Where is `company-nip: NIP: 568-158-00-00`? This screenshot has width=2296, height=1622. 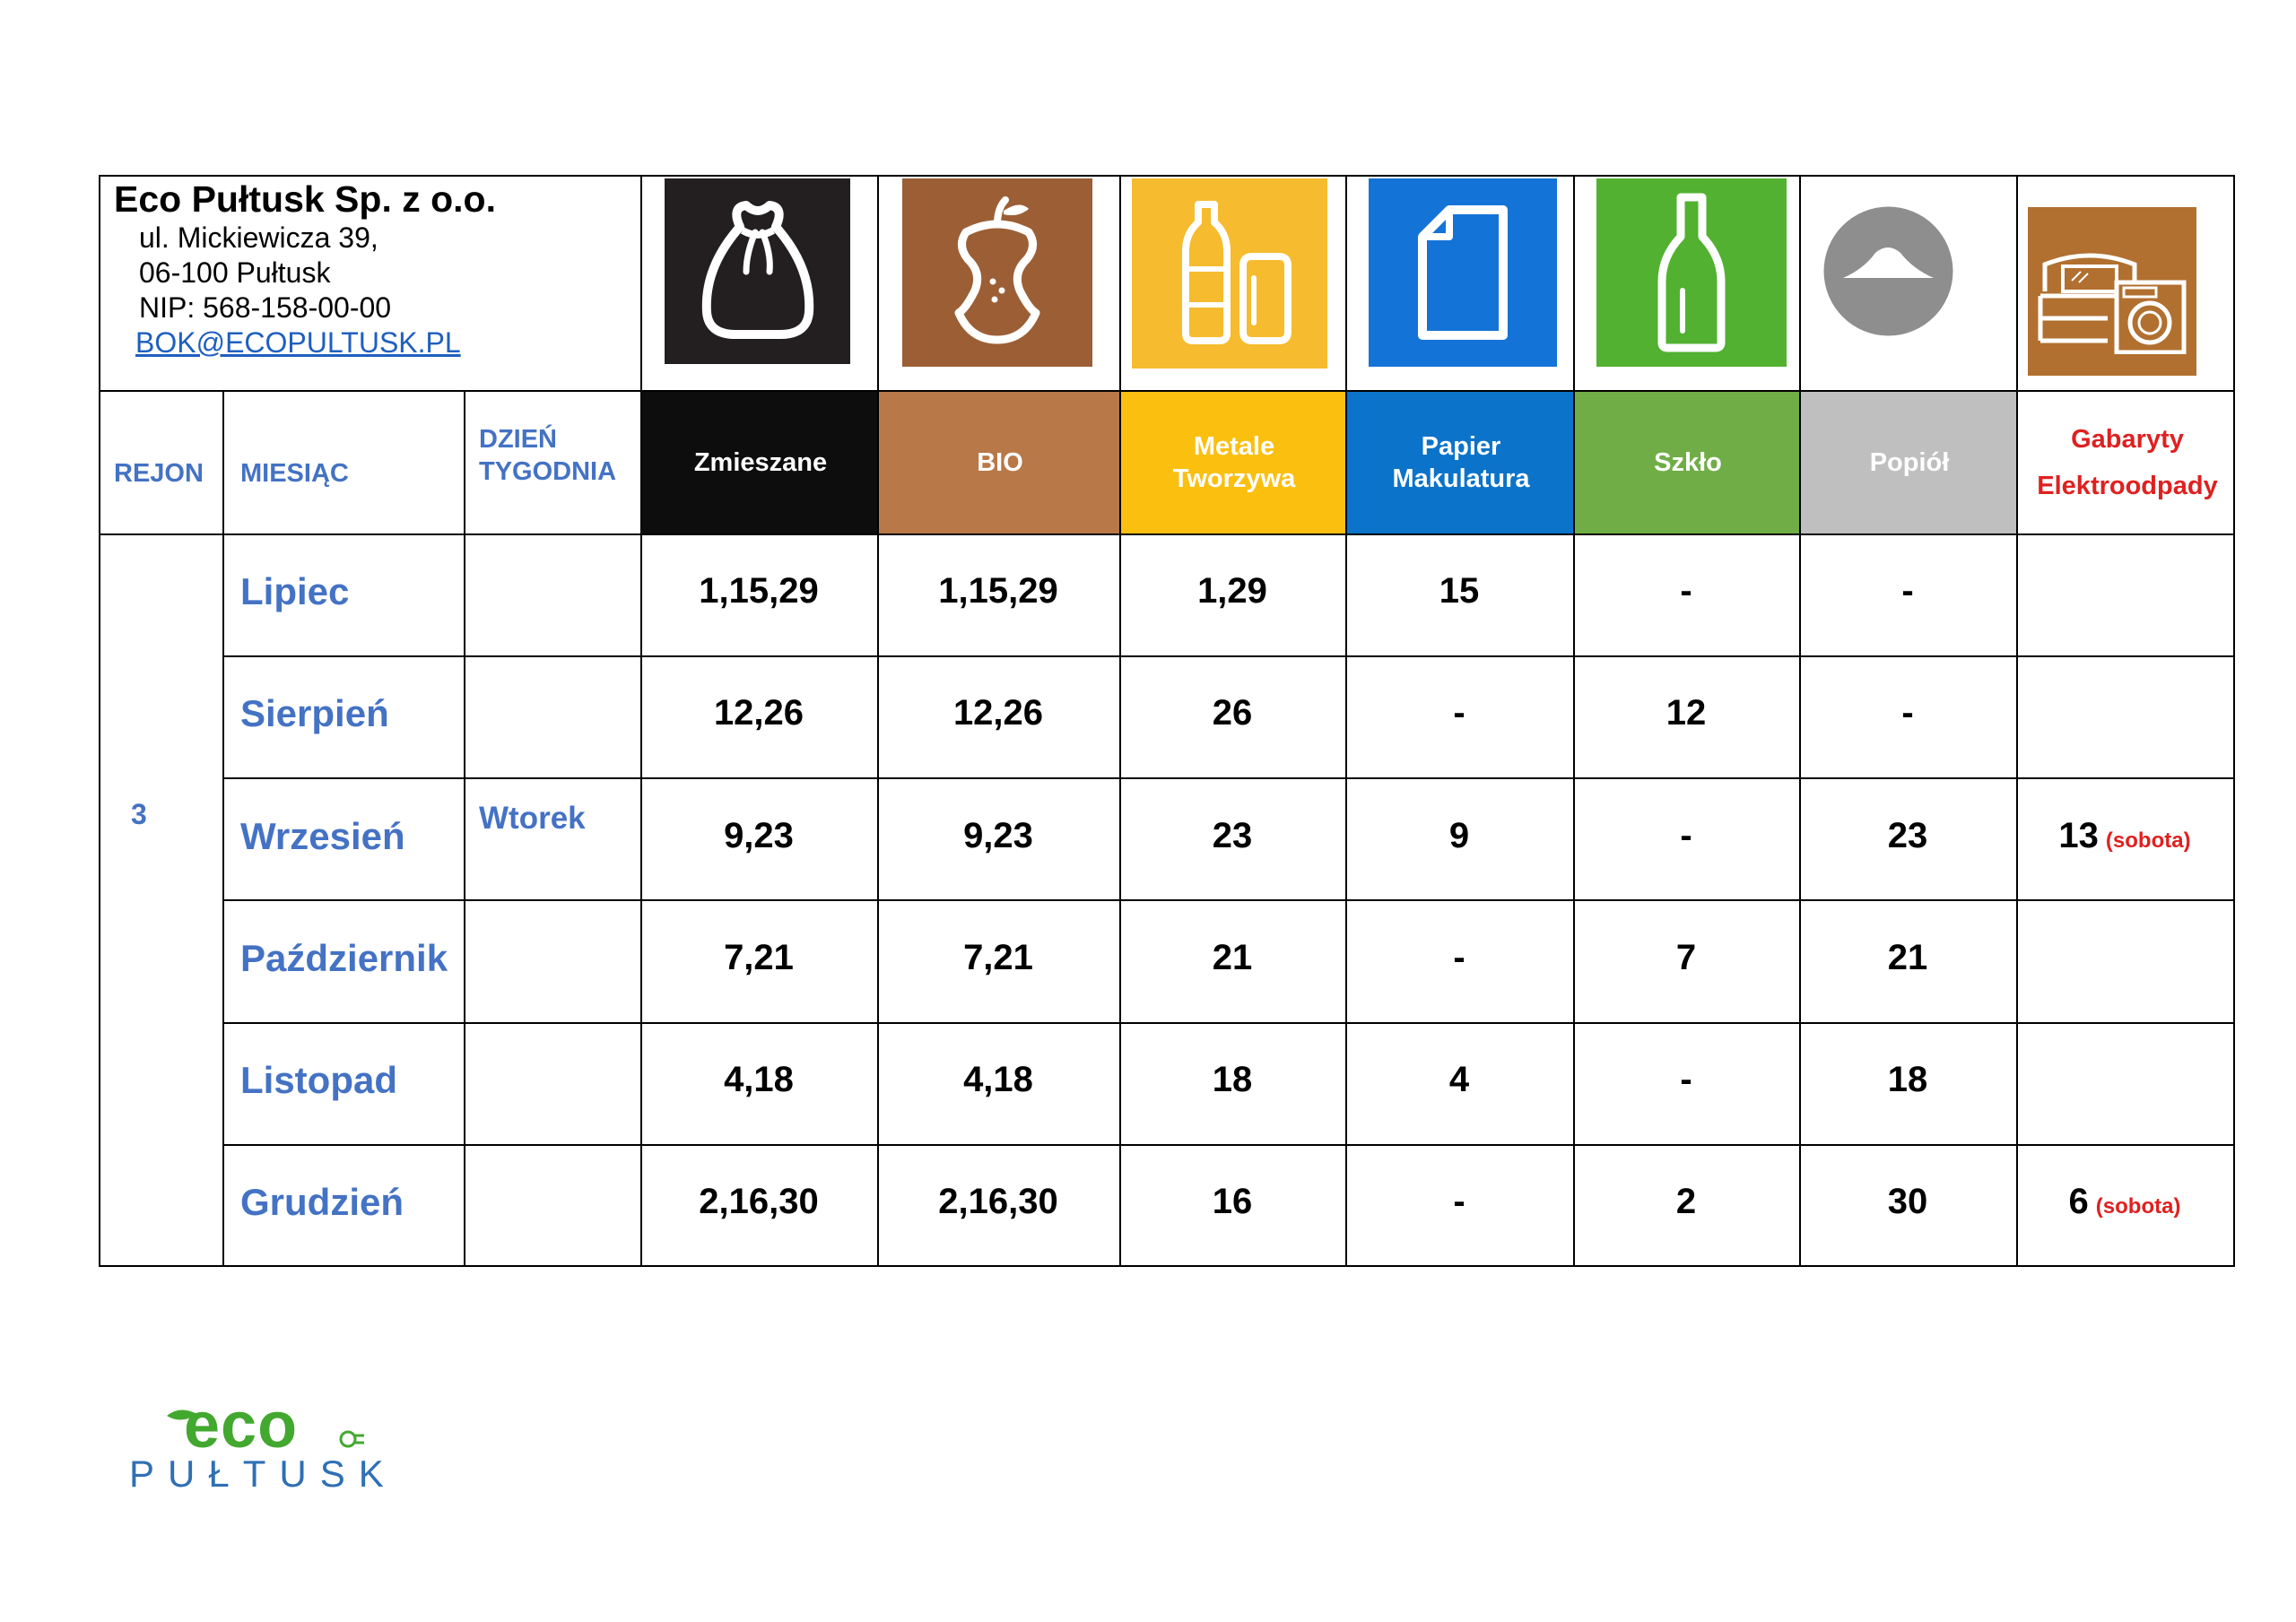 company-nip: NIP: 568-158-00-00 is located at coordinates (265, 307).